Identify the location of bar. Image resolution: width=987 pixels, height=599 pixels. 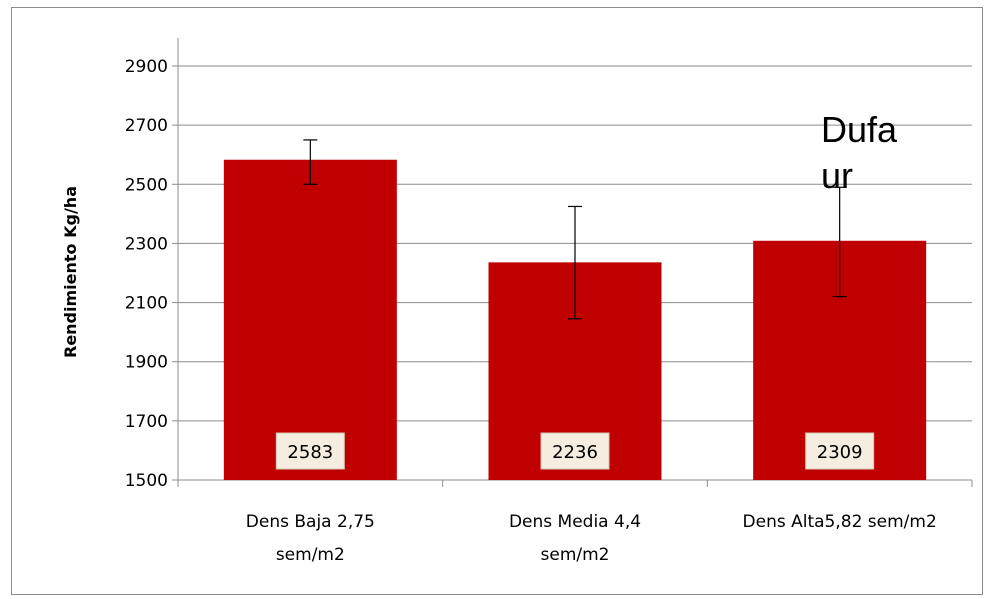
(310, 319).